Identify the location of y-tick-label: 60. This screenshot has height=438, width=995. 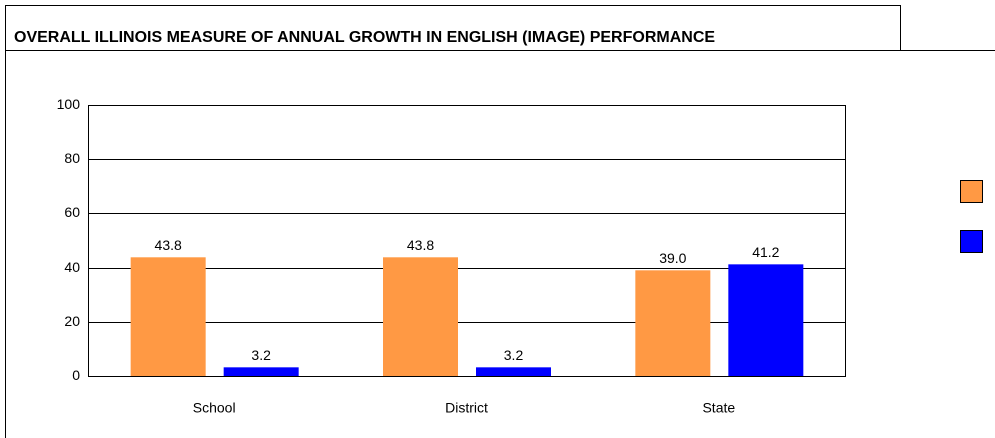
(72, 212).